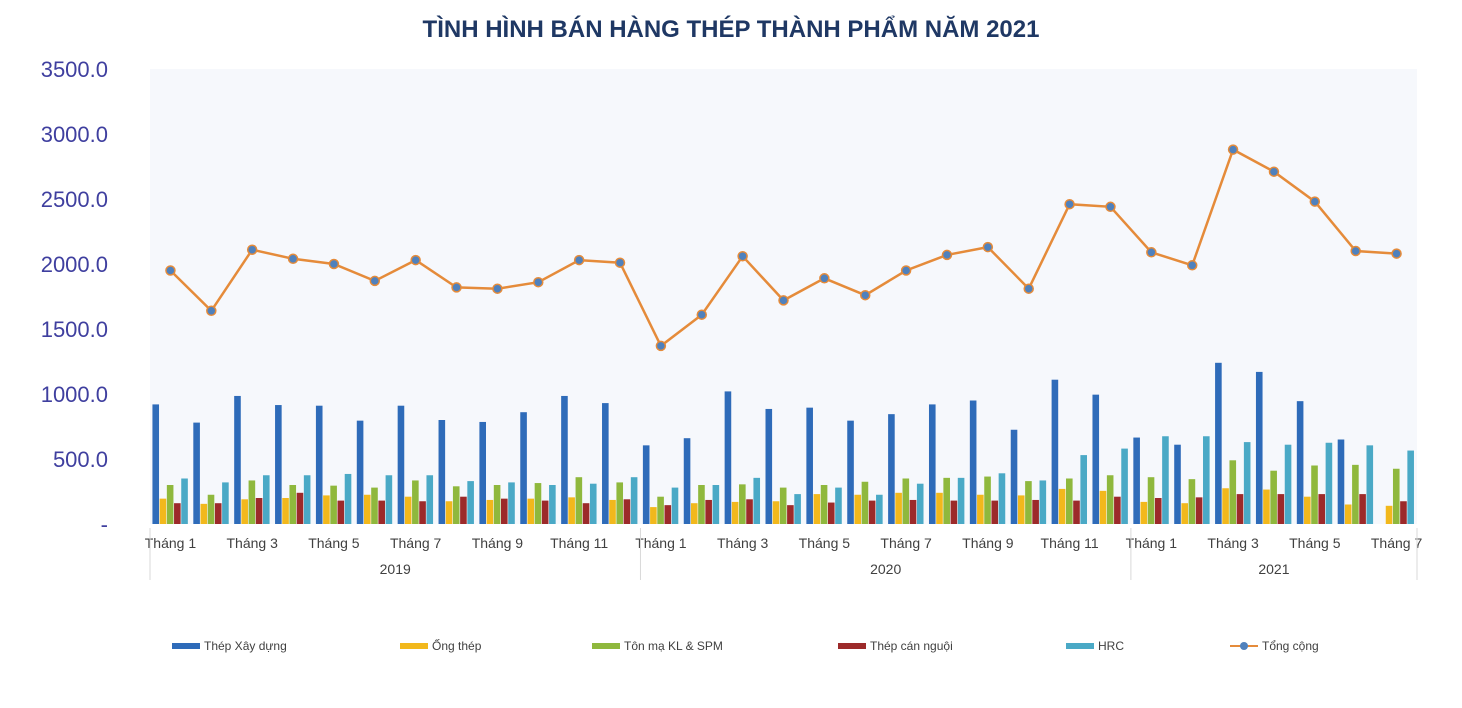 This screenshot has width=1462, height=708. Describe the element at coordinates (74, 69) in the screenshot. I see `y-tick-label: 3500.0` at that location.